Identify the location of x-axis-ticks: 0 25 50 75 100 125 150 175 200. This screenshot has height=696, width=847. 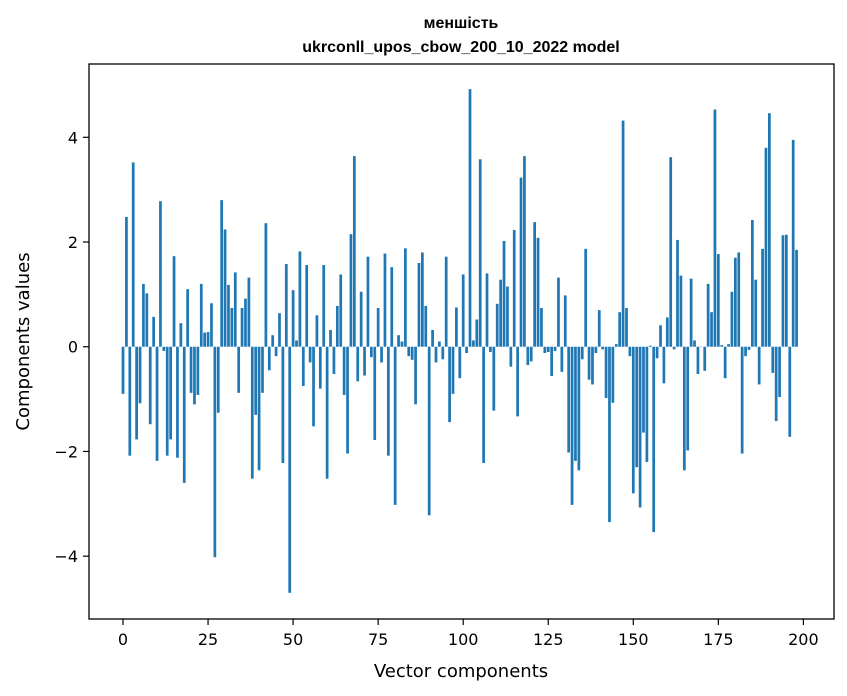
(468, 634).